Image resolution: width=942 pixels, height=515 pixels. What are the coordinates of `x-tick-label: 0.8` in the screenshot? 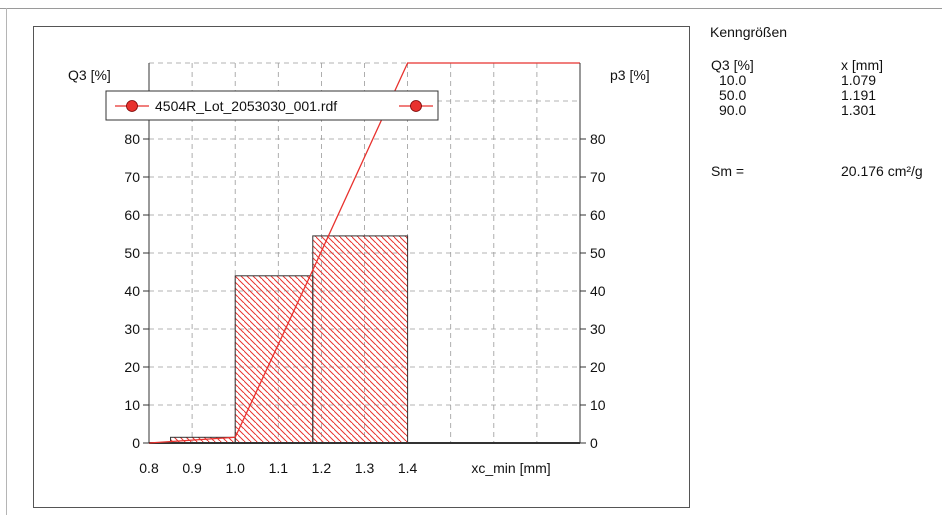 It's located at (149, 468).